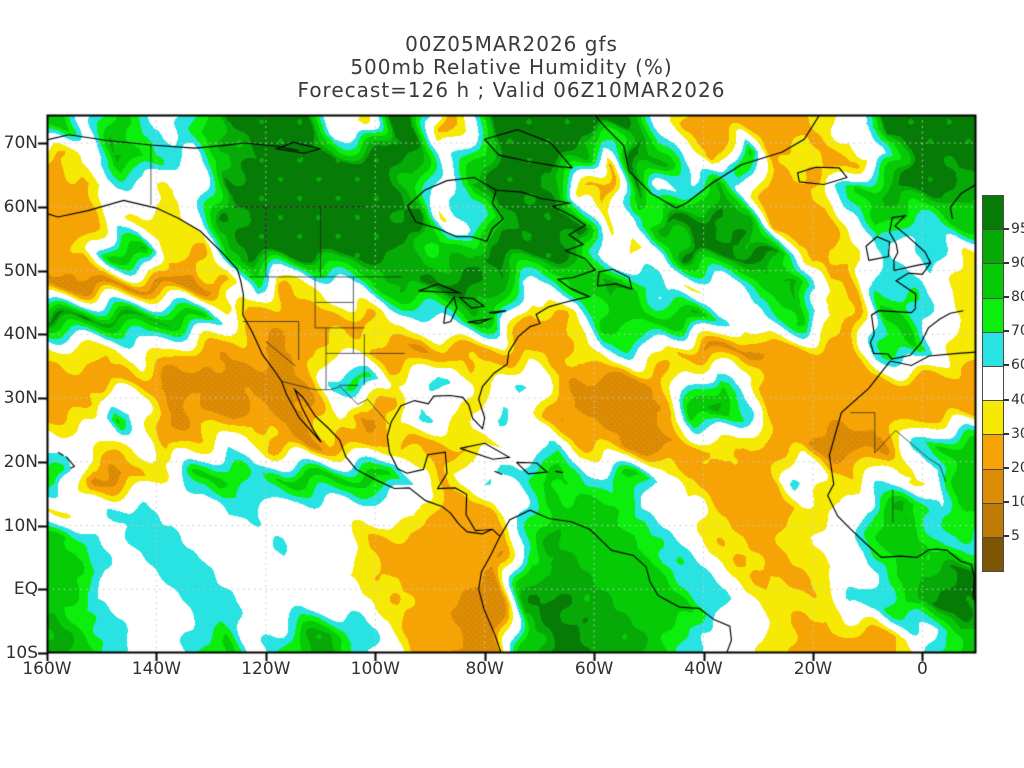 Image resolution: width=1024 pixels, height=768 pixels. What do you see at coordinates (1013, 297) in the screenshot?
I see `colorbar-boundary-label: 80` at bounding box center [1013, 297].